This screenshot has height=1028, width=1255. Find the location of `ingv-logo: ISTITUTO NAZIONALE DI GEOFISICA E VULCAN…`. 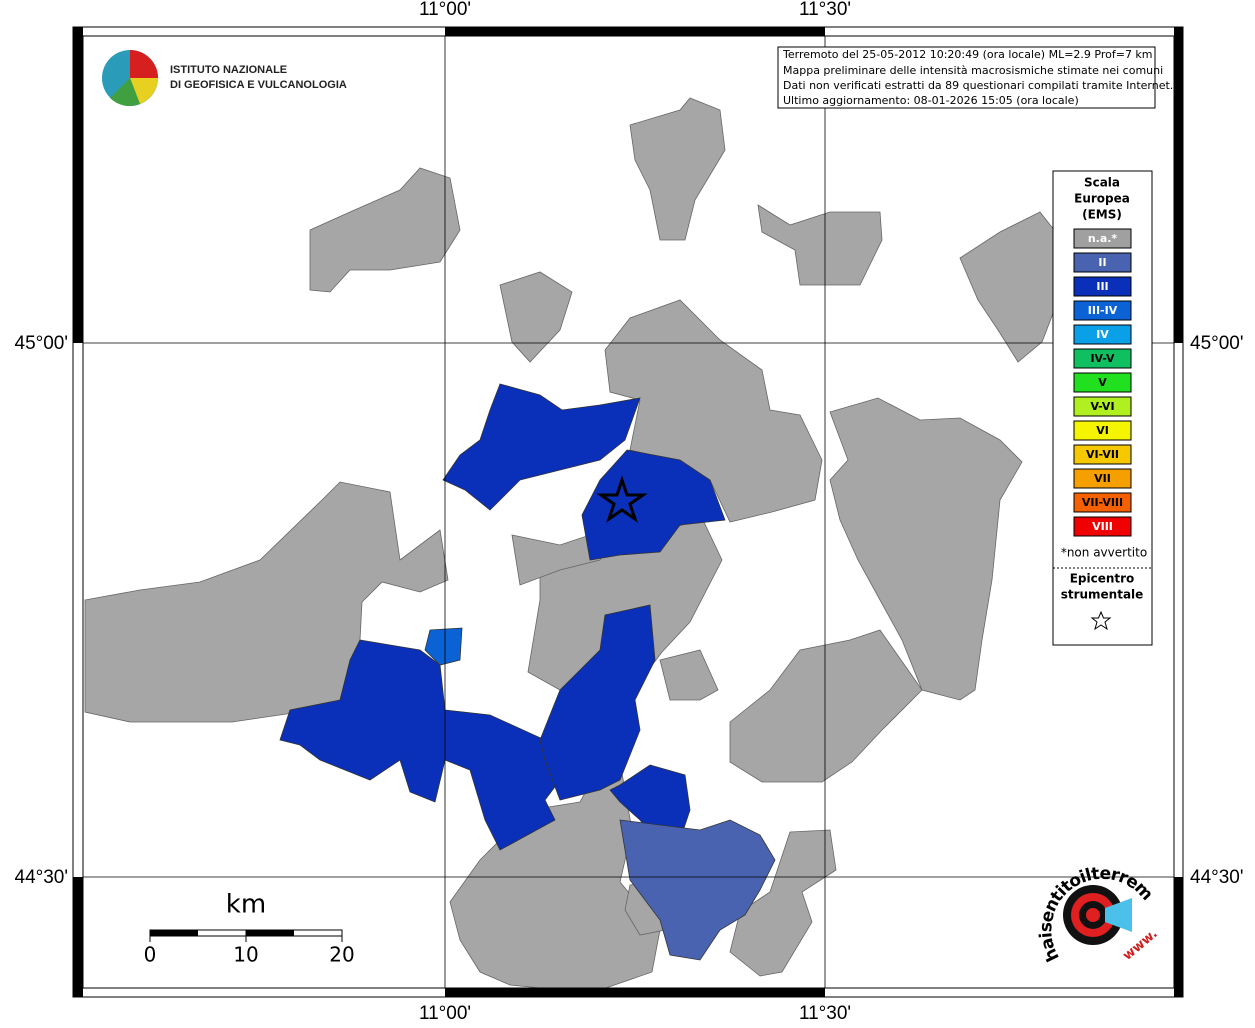

ingv-logo: ISTITUTO NAZIONALE DI GEOFISICA E VULCAN… is located at coordinates (224, 78).